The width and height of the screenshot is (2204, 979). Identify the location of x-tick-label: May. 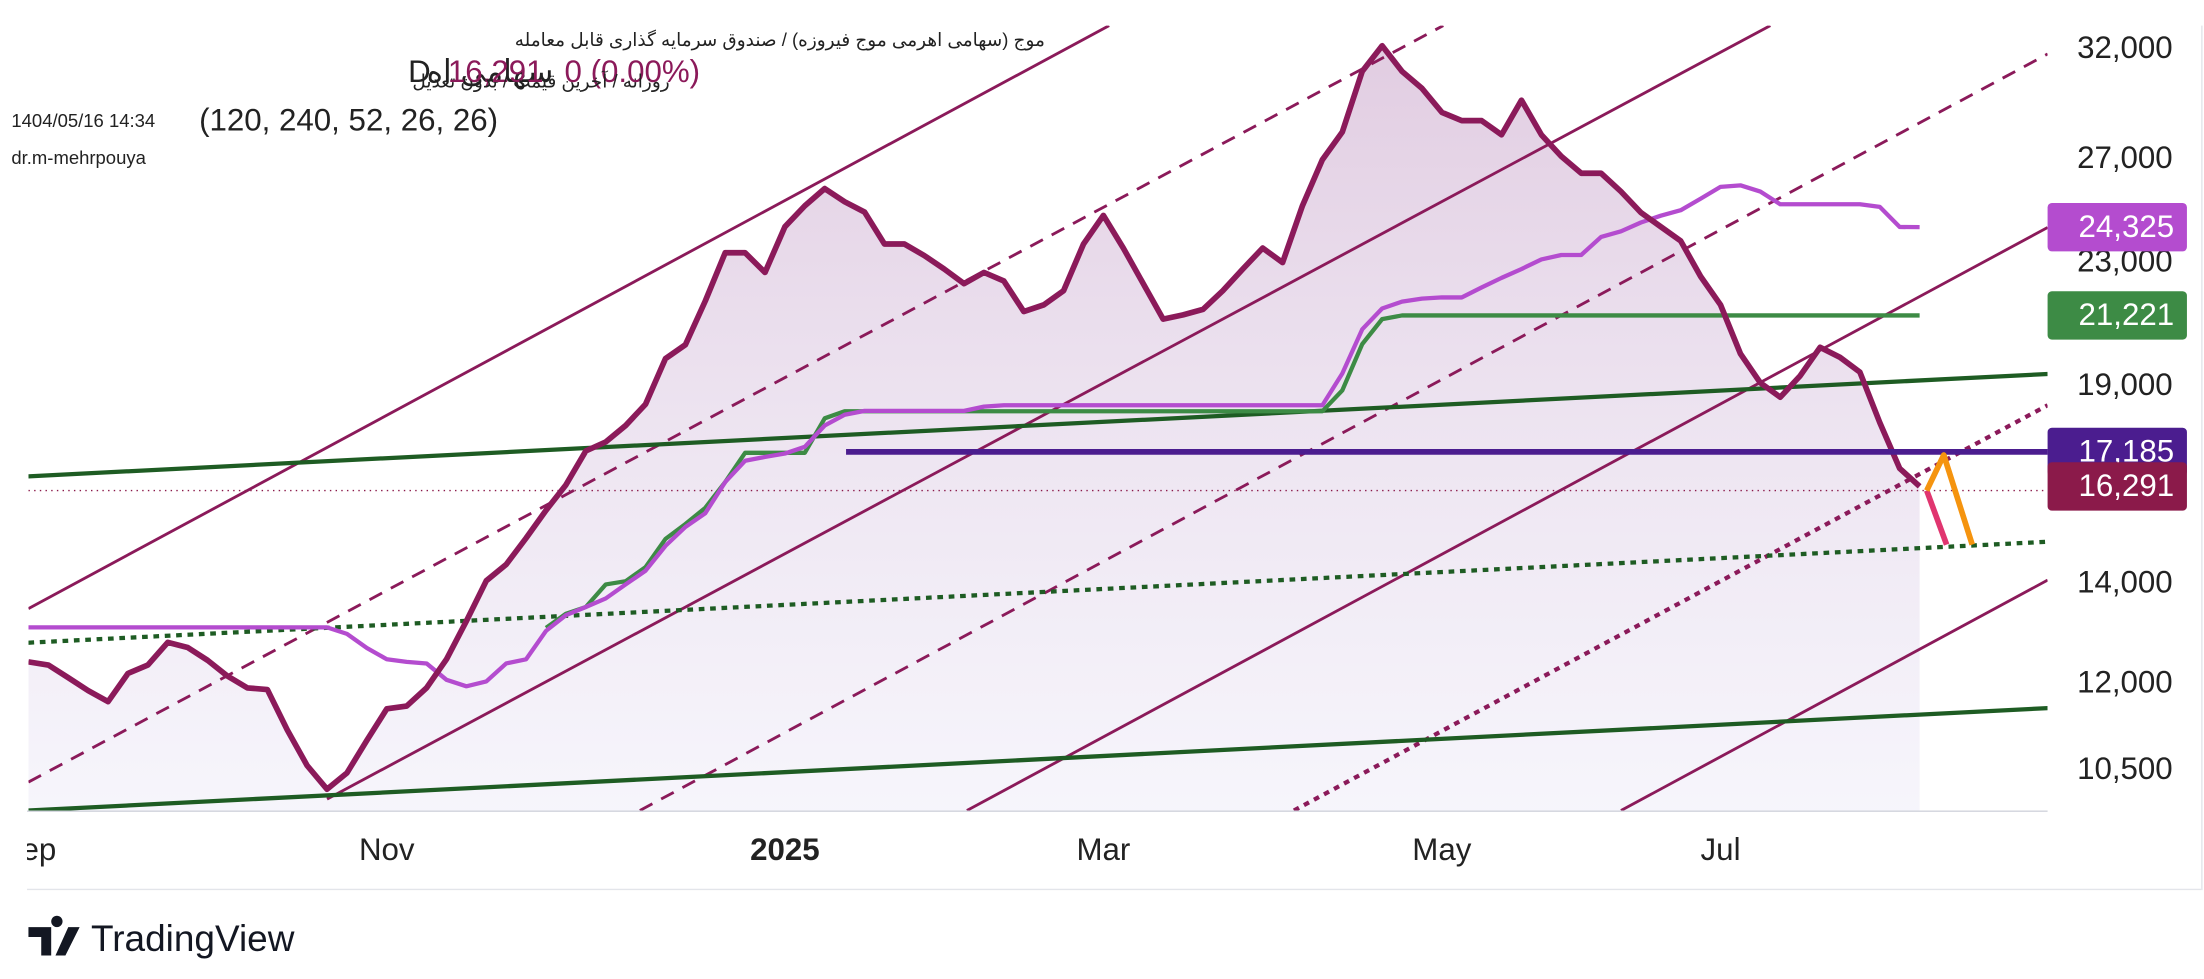
(1441, 849).